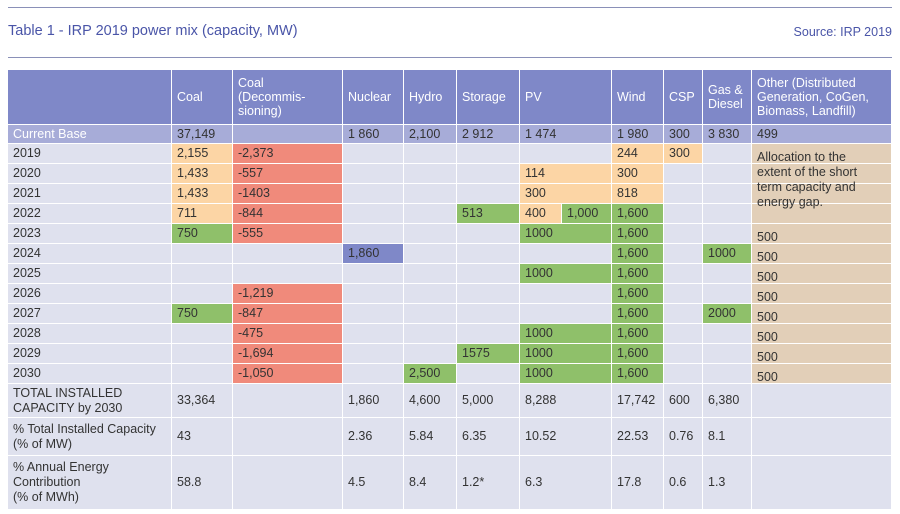 This screenshot has height=514, width=900. I want to click on cell-text: -2,373, so click(256, 153).